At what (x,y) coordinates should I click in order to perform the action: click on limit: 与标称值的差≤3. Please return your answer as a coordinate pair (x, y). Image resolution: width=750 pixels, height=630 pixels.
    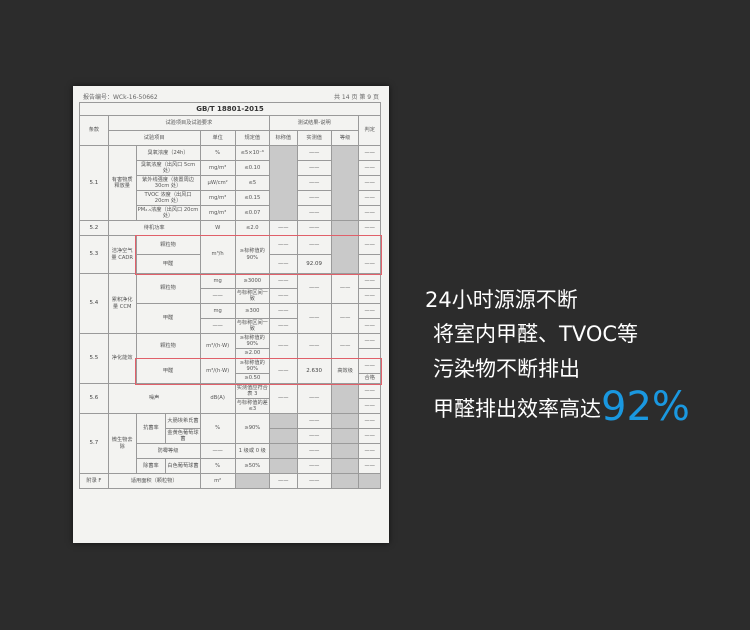
    Looking at the image, I should click on (252, 406).